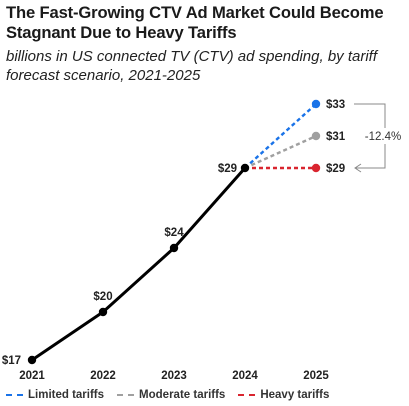 The image size is (409, 406). What do you see at coordinates (245, 168) in the screenshot?
I see `data-point-2024` at bounding box center [245, 168].